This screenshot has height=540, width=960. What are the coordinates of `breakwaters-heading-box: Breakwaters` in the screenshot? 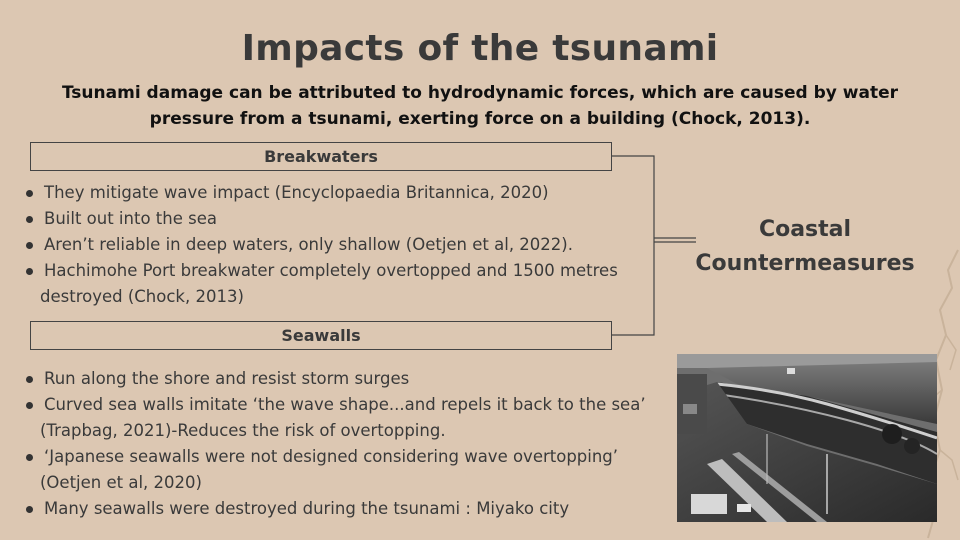 It's located at (321, 156).